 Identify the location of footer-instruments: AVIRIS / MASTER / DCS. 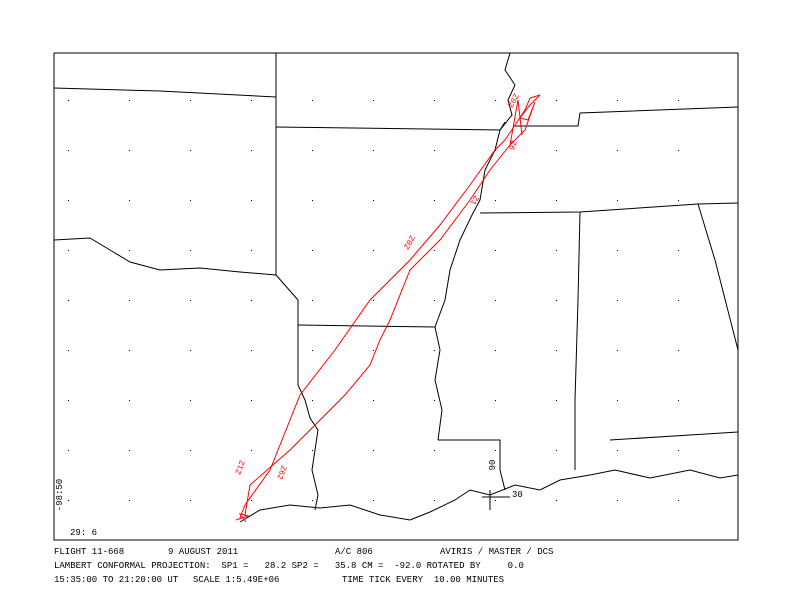
(496, 552).